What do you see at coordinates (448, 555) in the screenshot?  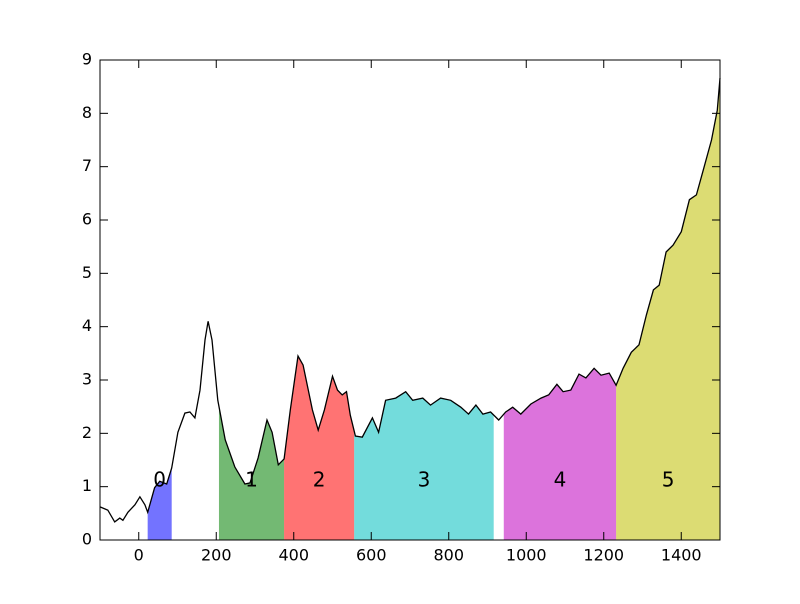 I see `x-tick-label: 800` at bounding box center [448, 555].